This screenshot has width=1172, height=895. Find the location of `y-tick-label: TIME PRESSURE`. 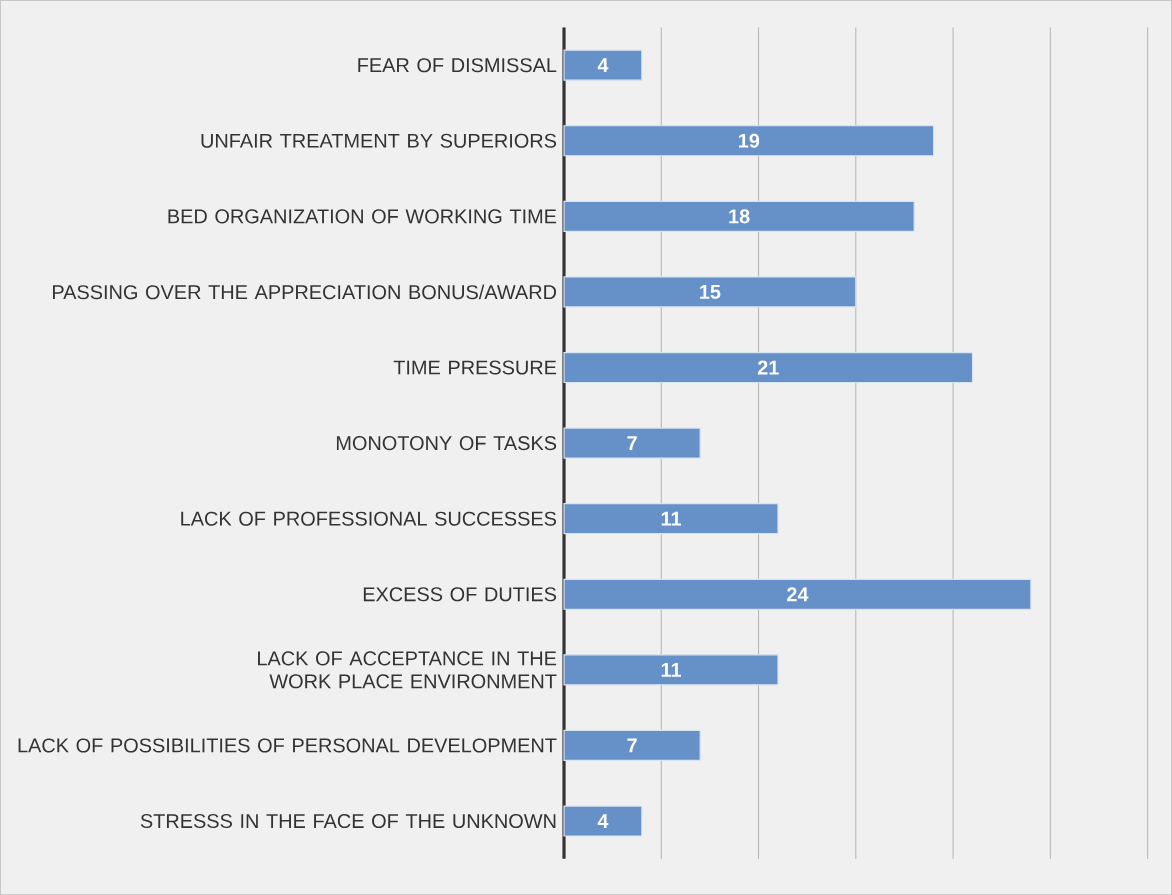

y-tick-label: TIME PRESSURE is located at coordinates (475, 367).